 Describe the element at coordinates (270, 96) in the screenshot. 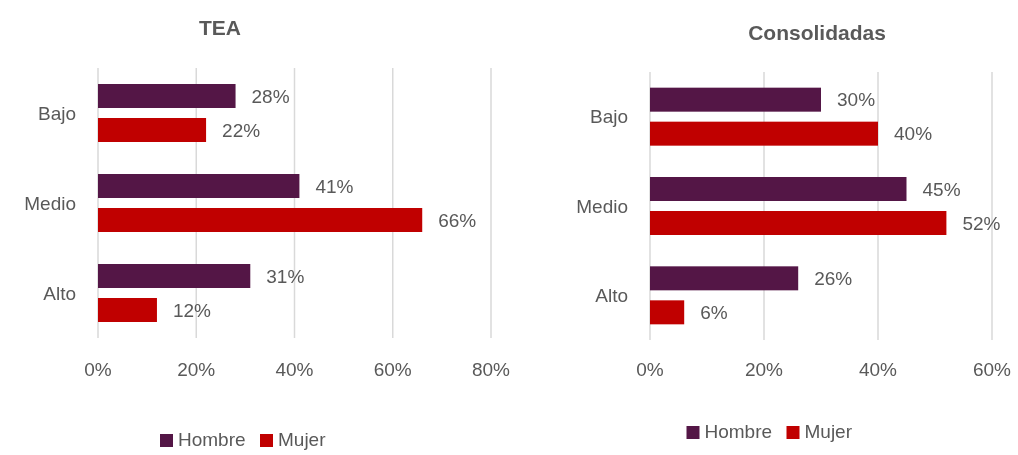

I see `data-label: 28%` at that location.